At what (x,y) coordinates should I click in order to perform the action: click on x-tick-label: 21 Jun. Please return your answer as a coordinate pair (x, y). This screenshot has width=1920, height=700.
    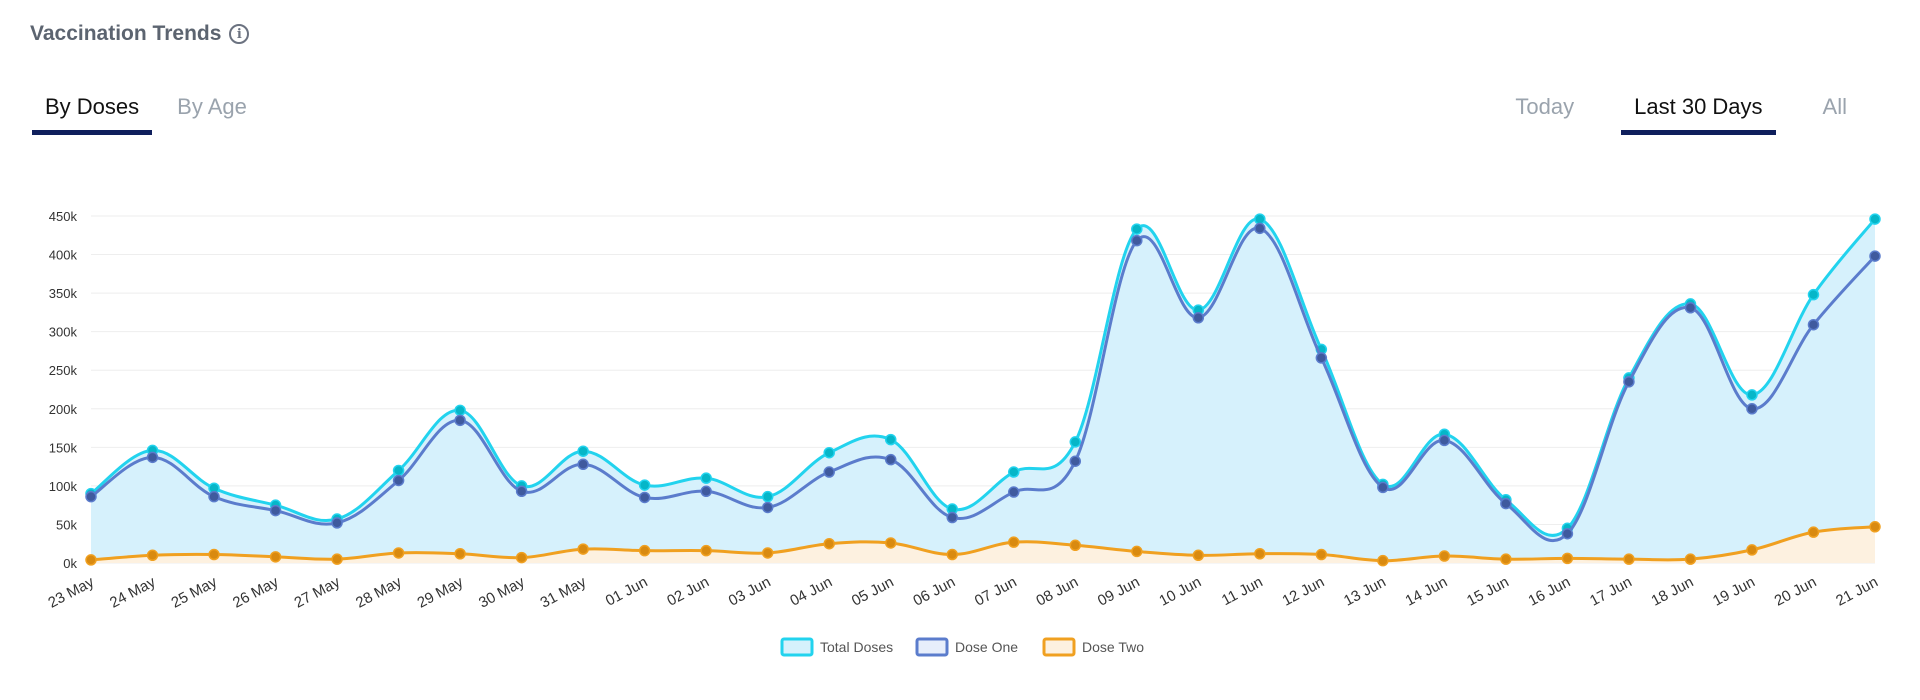
    Looking at the image, I should click on (1857, 592).